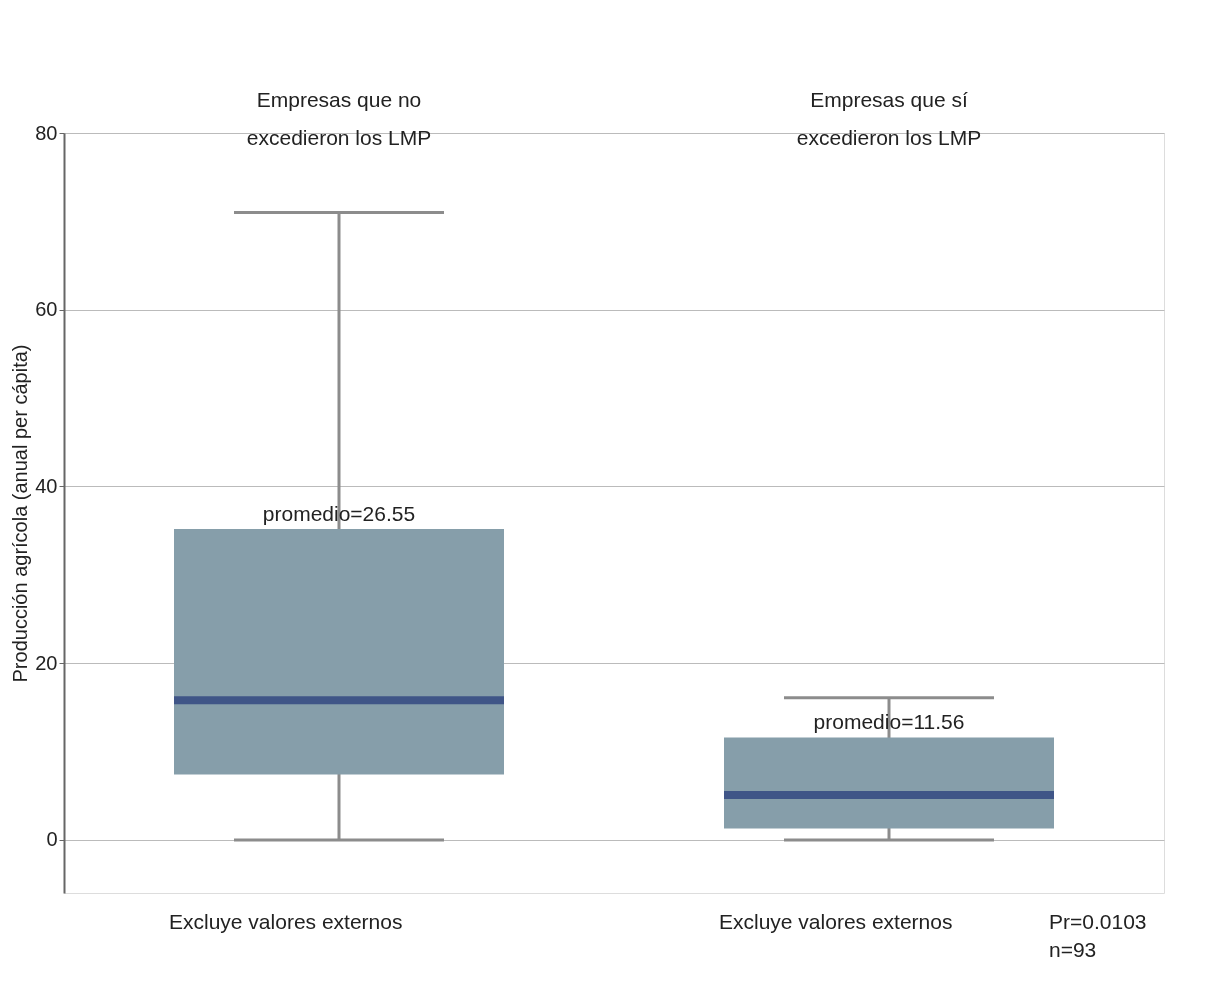  What do you see at coordinates (46, 662) in the screenshot?
I see `y-tick-label: 20` at bounding box center [46, 662].